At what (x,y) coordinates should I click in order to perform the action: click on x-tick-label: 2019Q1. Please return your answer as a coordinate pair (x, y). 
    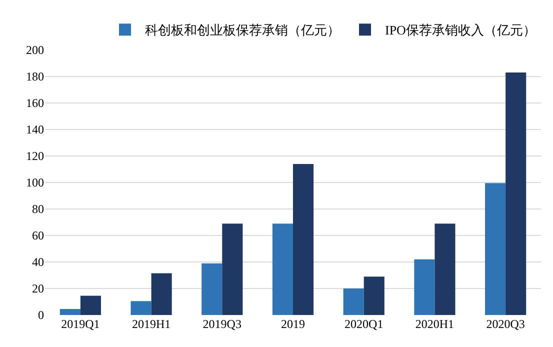
    Looking at the image, I should click on (80, 324).